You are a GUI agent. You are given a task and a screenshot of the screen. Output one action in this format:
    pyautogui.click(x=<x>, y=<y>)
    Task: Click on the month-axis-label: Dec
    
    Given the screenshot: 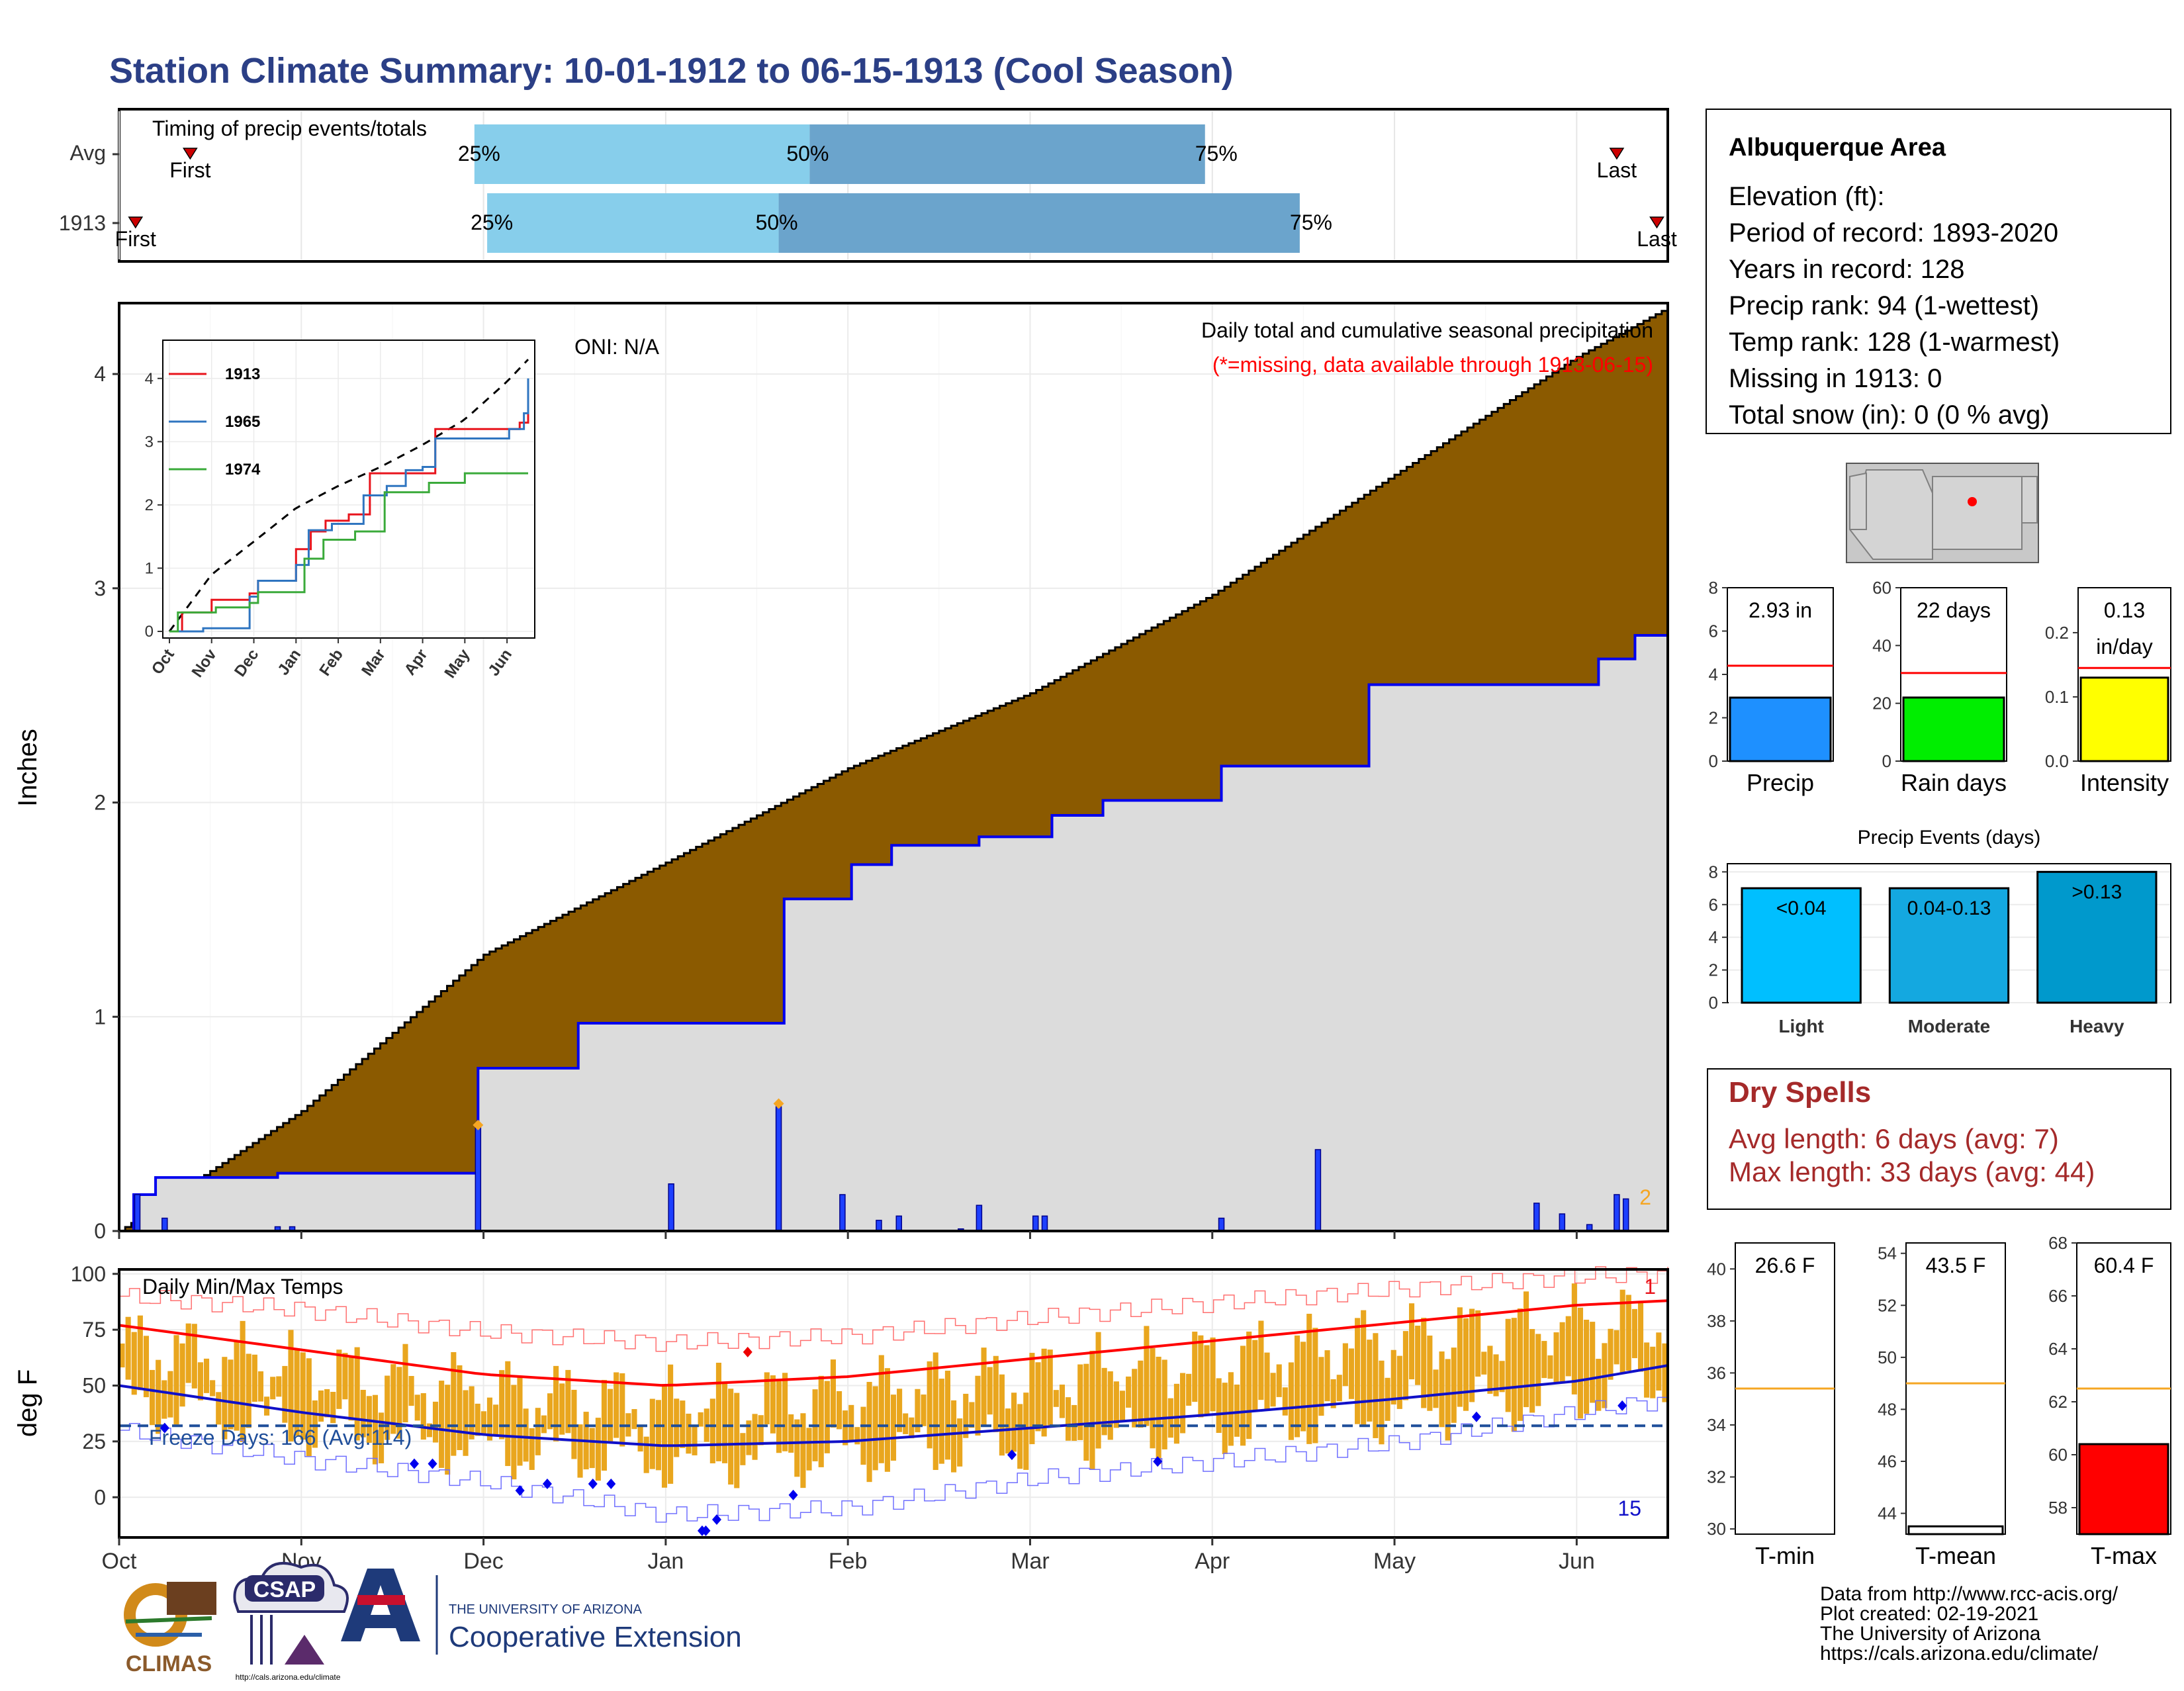 What is the action you would take?
    pyautogui.click(x=483, y=1561)
    